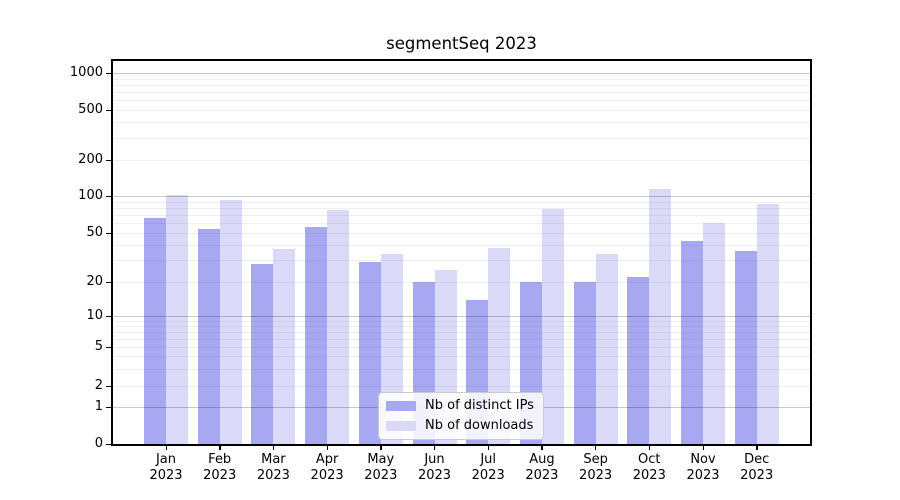  Describe the element at coordinates (98, 385) in the screenshot. I see `y-tick-label-2: 2` at that location.